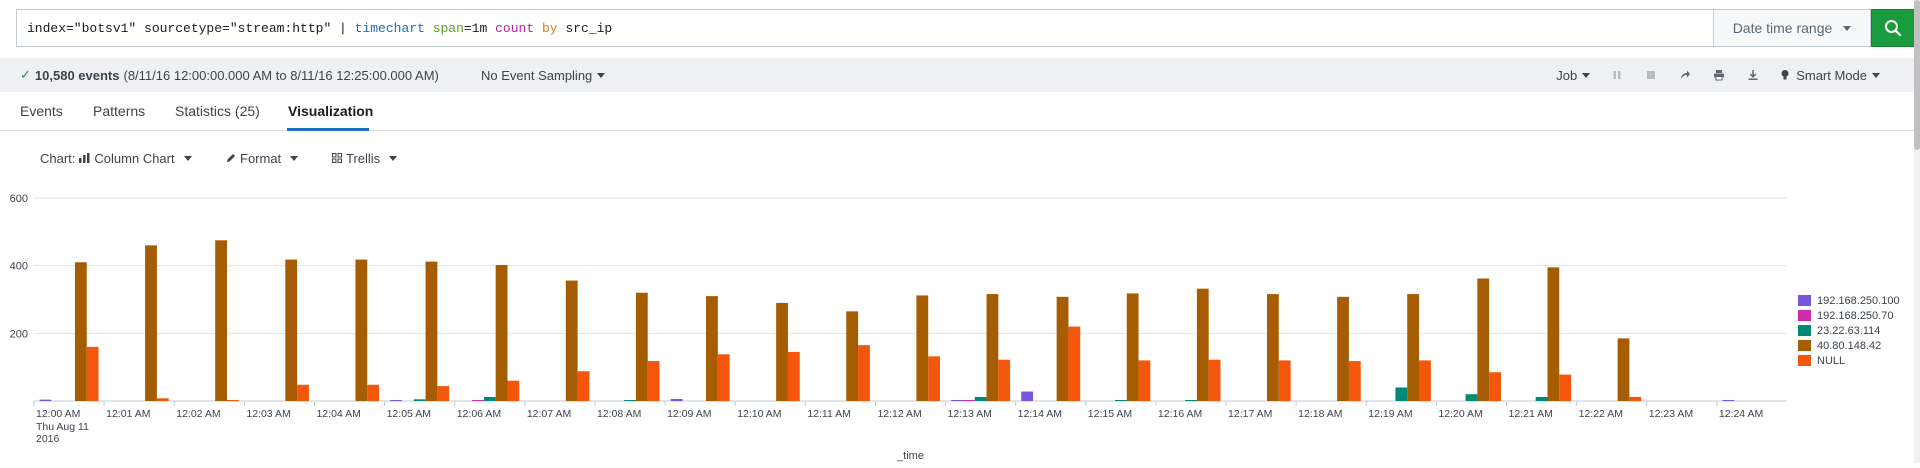  I want to click on format-label: Format, so click(261, 158).